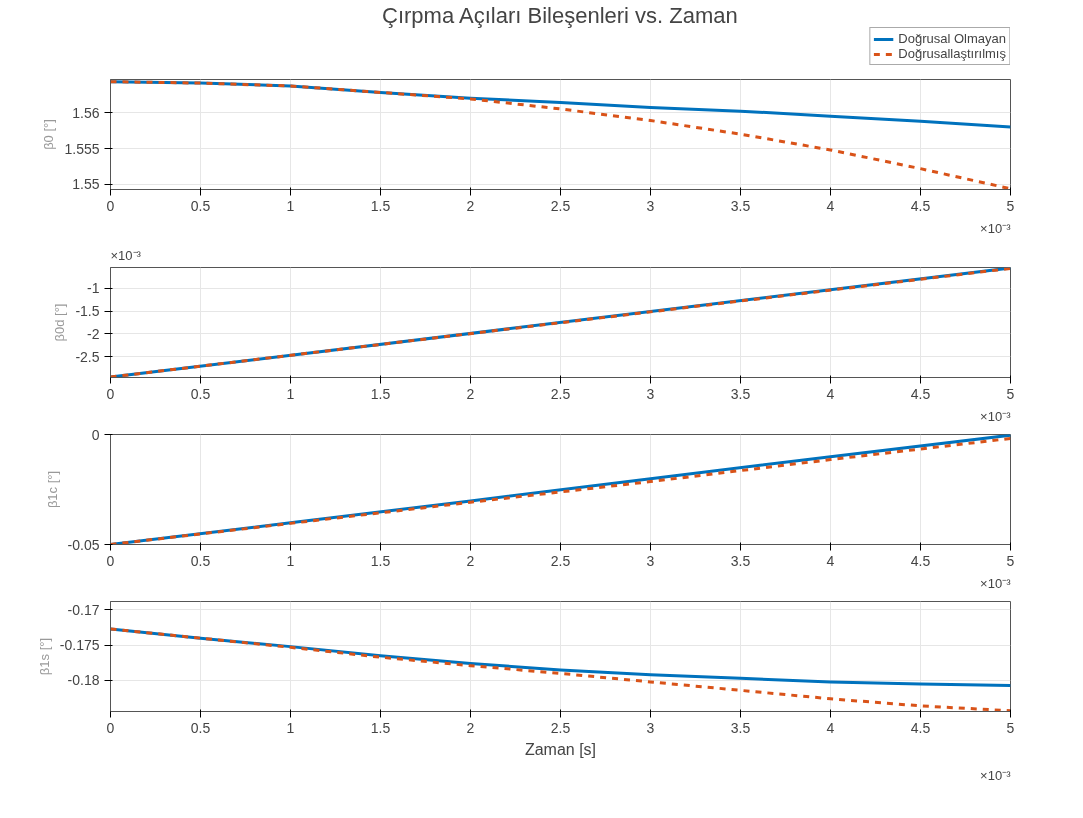  I want to click on y-tick-label: 1.55, so click(86, 184).